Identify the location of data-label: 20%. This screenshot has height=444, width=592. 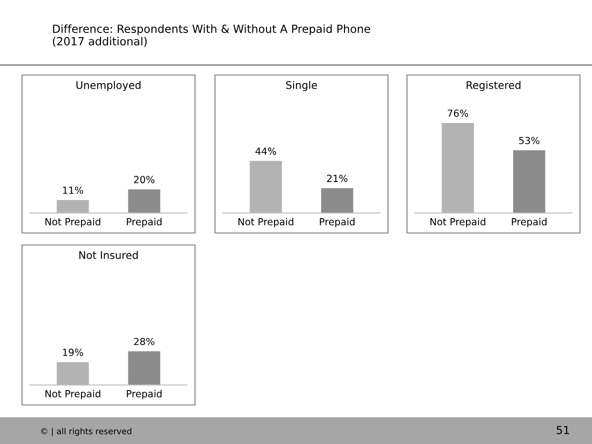
(144, 180).